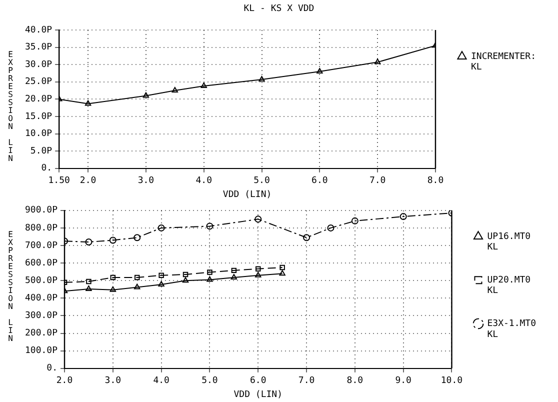 Image resolution: width=558 pixels, height=402 pixels. What do you see at coordinates (41, 228) in the screenshot?
I see `y-tick-label: 800.0P` at bounding box center [41, 228].